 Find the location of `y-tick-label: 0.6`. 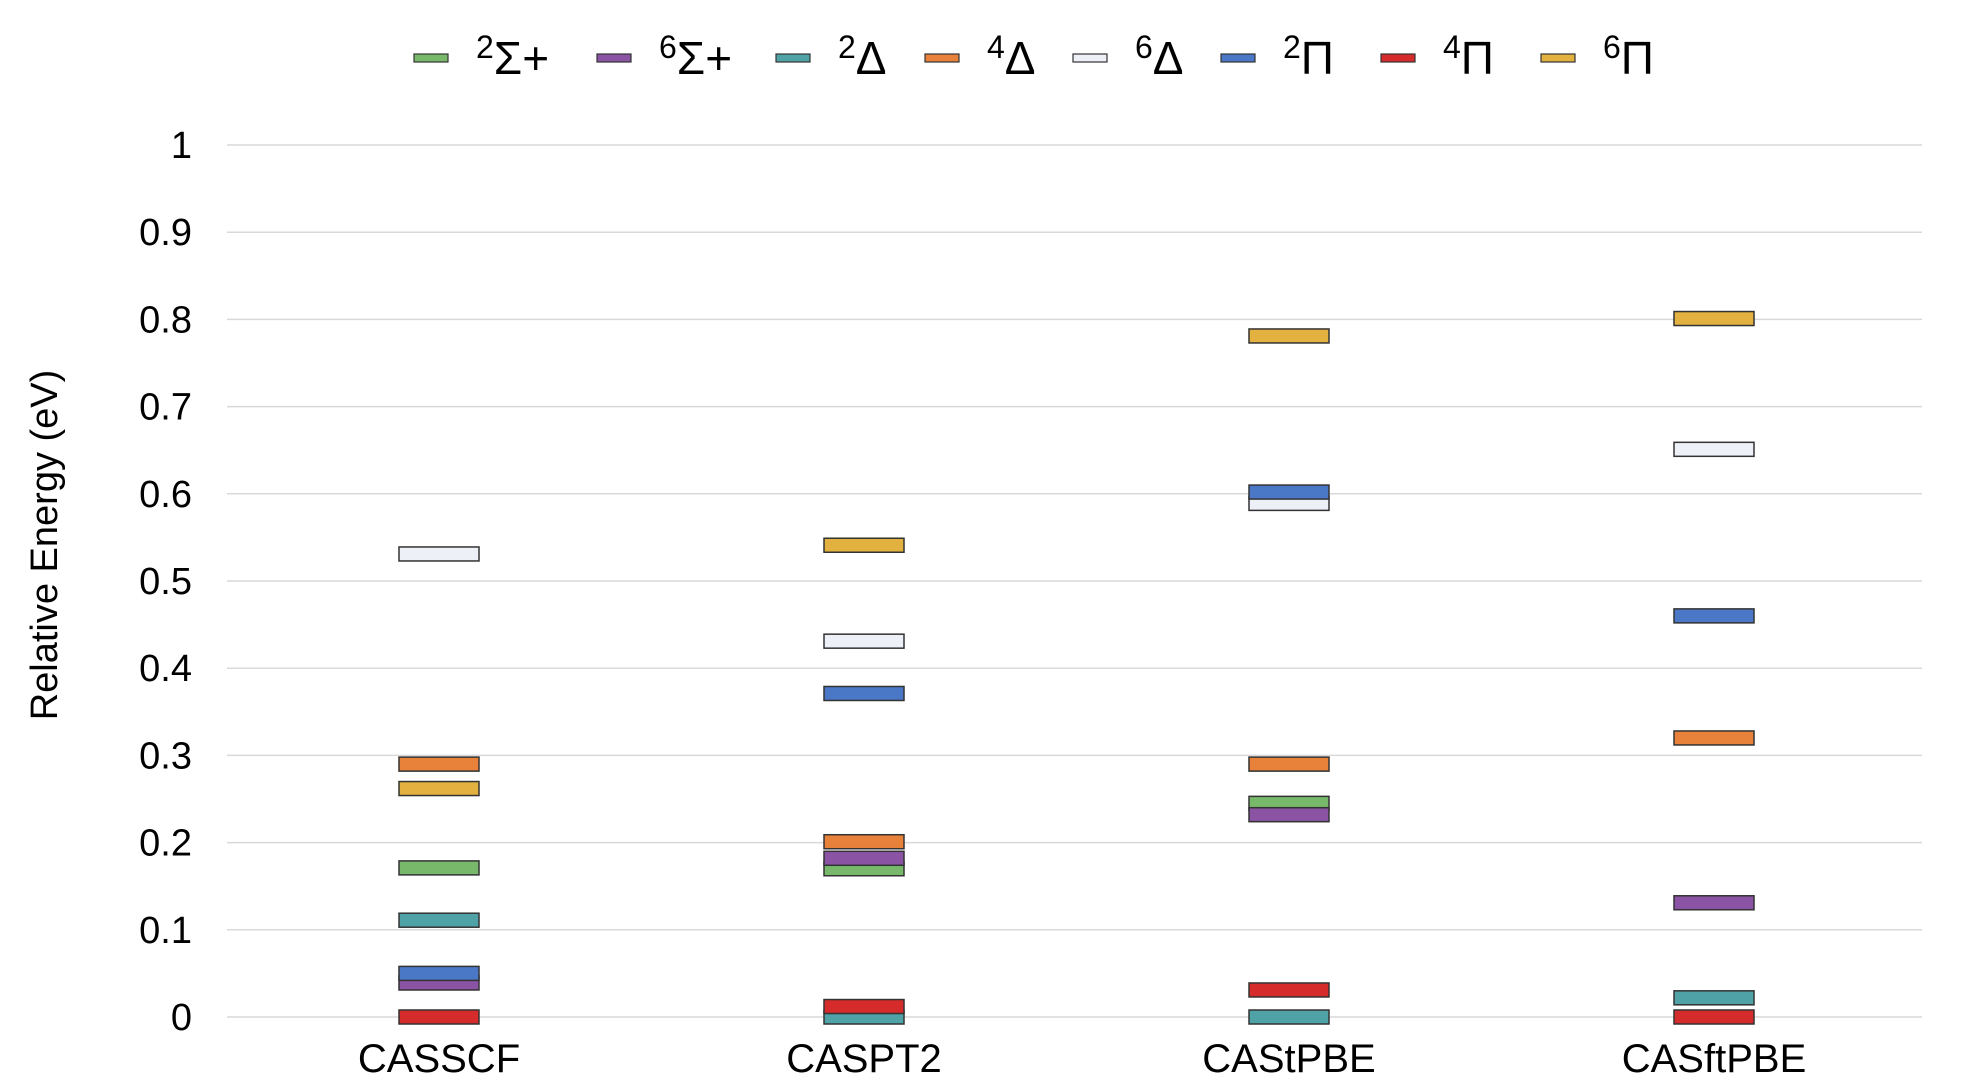

y-tick-label: 0.6 is located at coordinates (165, 495).